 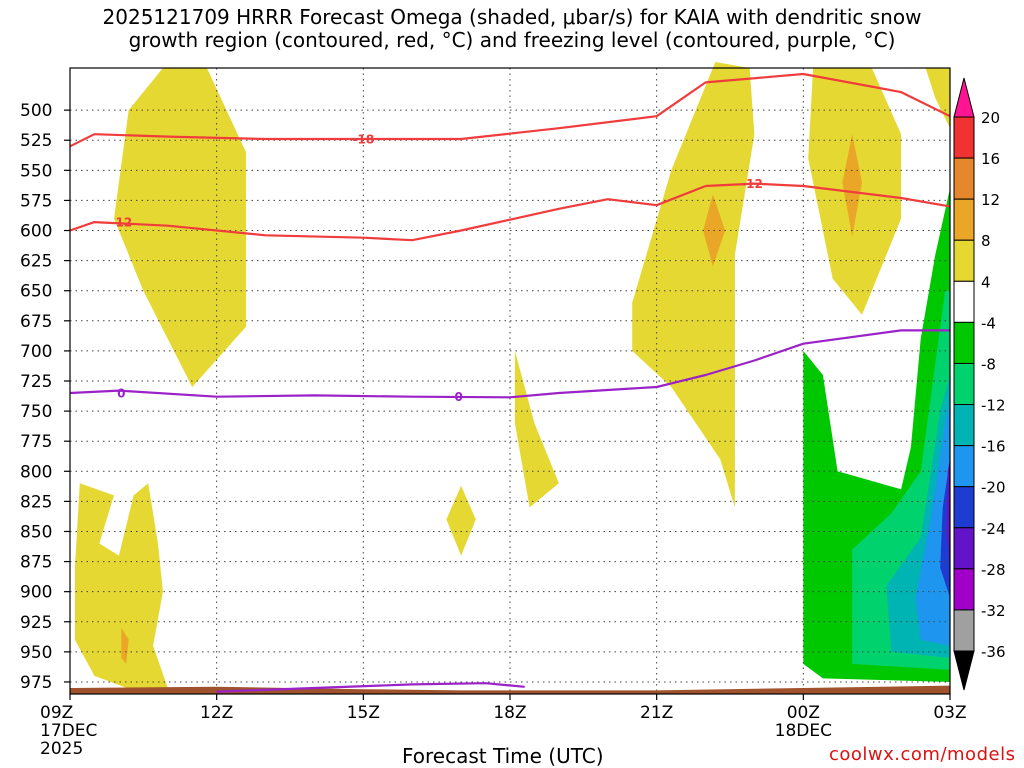 I want to click on colorbar-label-12: 12, so click(x=990, y=200).